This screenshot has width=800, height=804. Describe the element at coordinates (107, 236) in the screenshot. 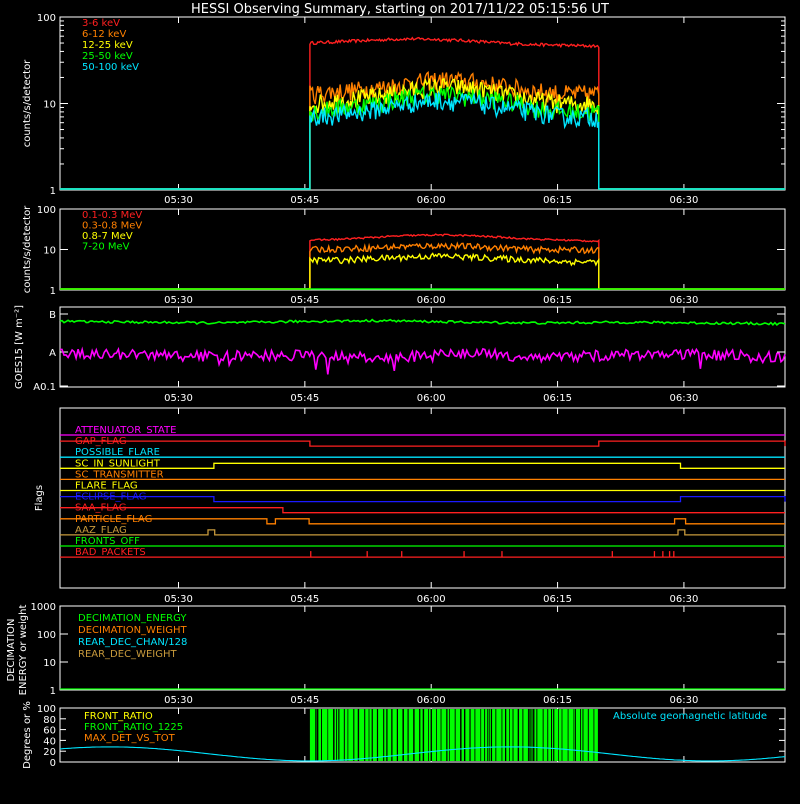

I see `legend-entry: 0.8-7 MeV` at that location.